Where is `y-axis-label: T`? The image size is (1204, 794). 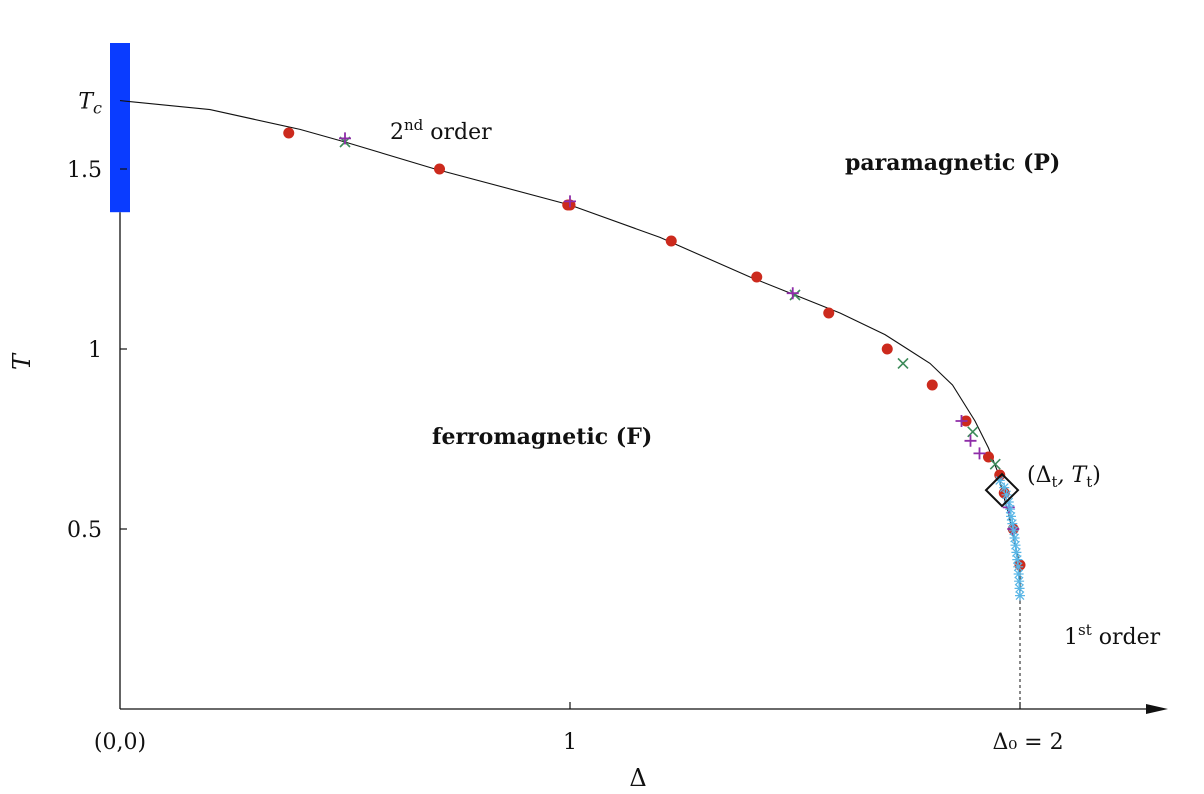 y-axis-label: T is located at coordinates (22, 361).